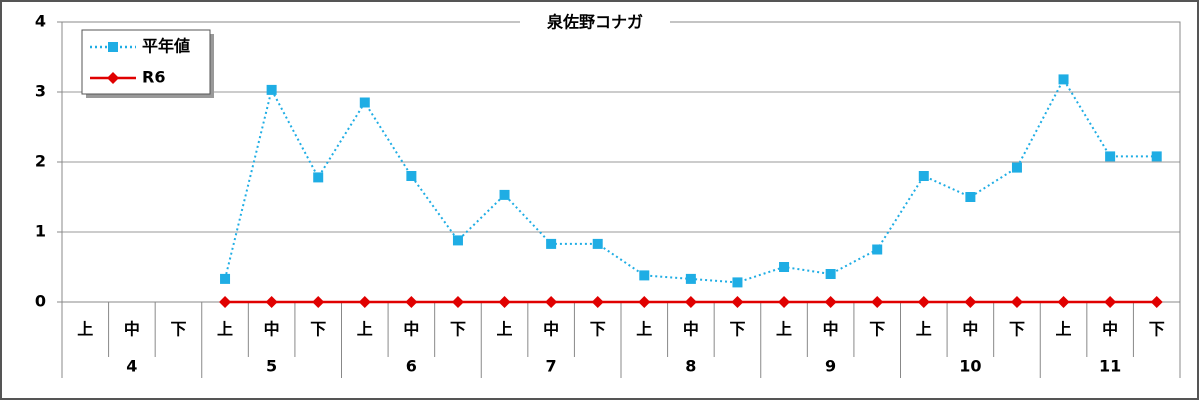 Image resolution: width=1200 pixels, height=401 pixels. What do you see at coordinates (1110, 366) in the screenshot?
I see `x-group-label: 11` at bounding box center [1110, 366].